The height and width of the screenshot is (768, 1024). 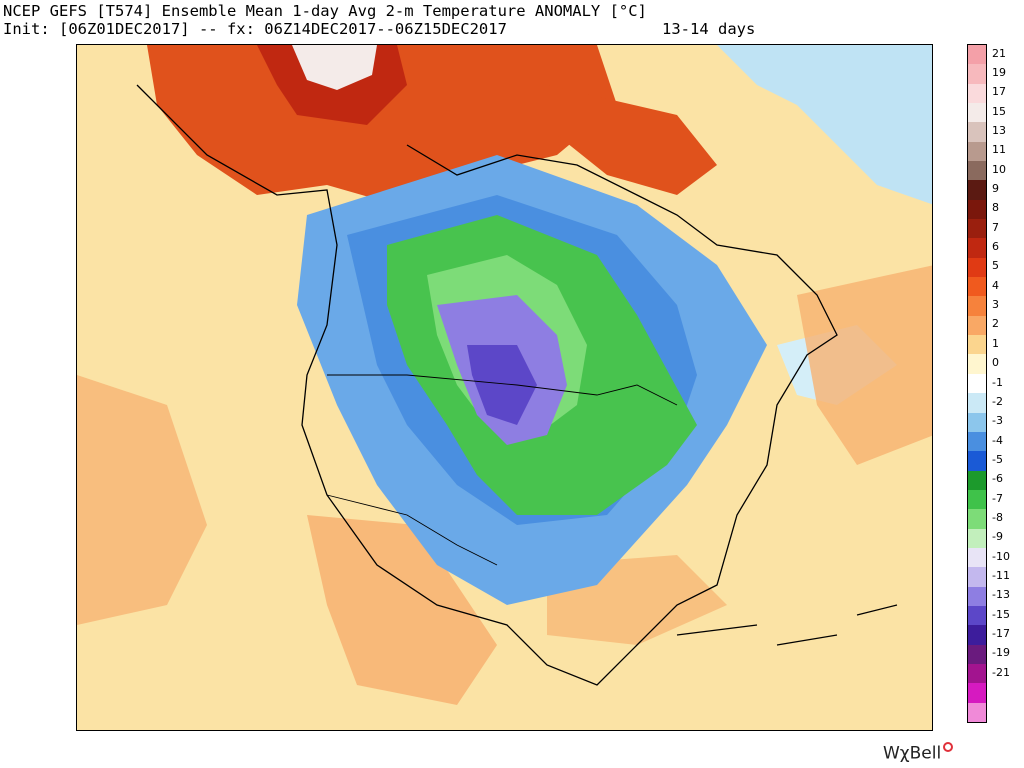 I want to click on colorbar-label: 7, so click(x=995, y=227).